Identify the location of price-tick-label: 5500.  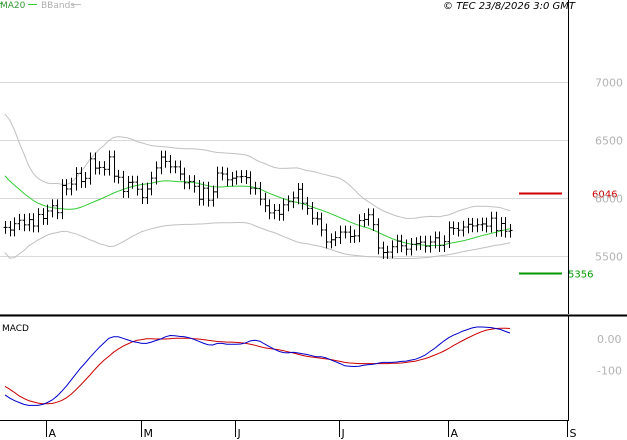
(609, 257).